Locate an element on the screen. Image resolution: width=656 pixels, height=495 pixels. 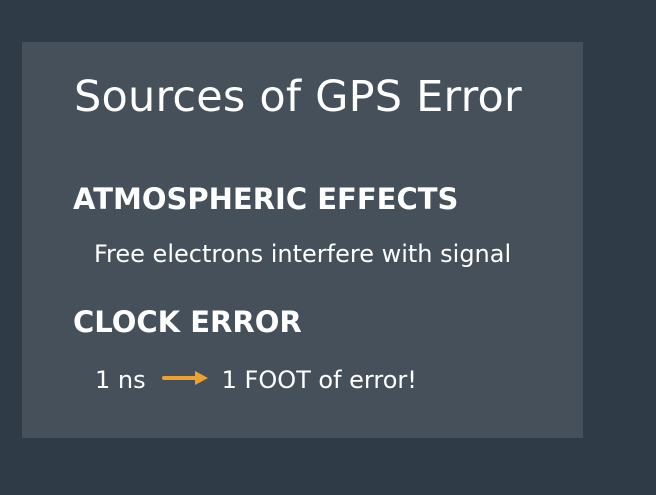
clock-error-detail: 1 ns 1 FOOT of error! is located at coordinates (256, 380).